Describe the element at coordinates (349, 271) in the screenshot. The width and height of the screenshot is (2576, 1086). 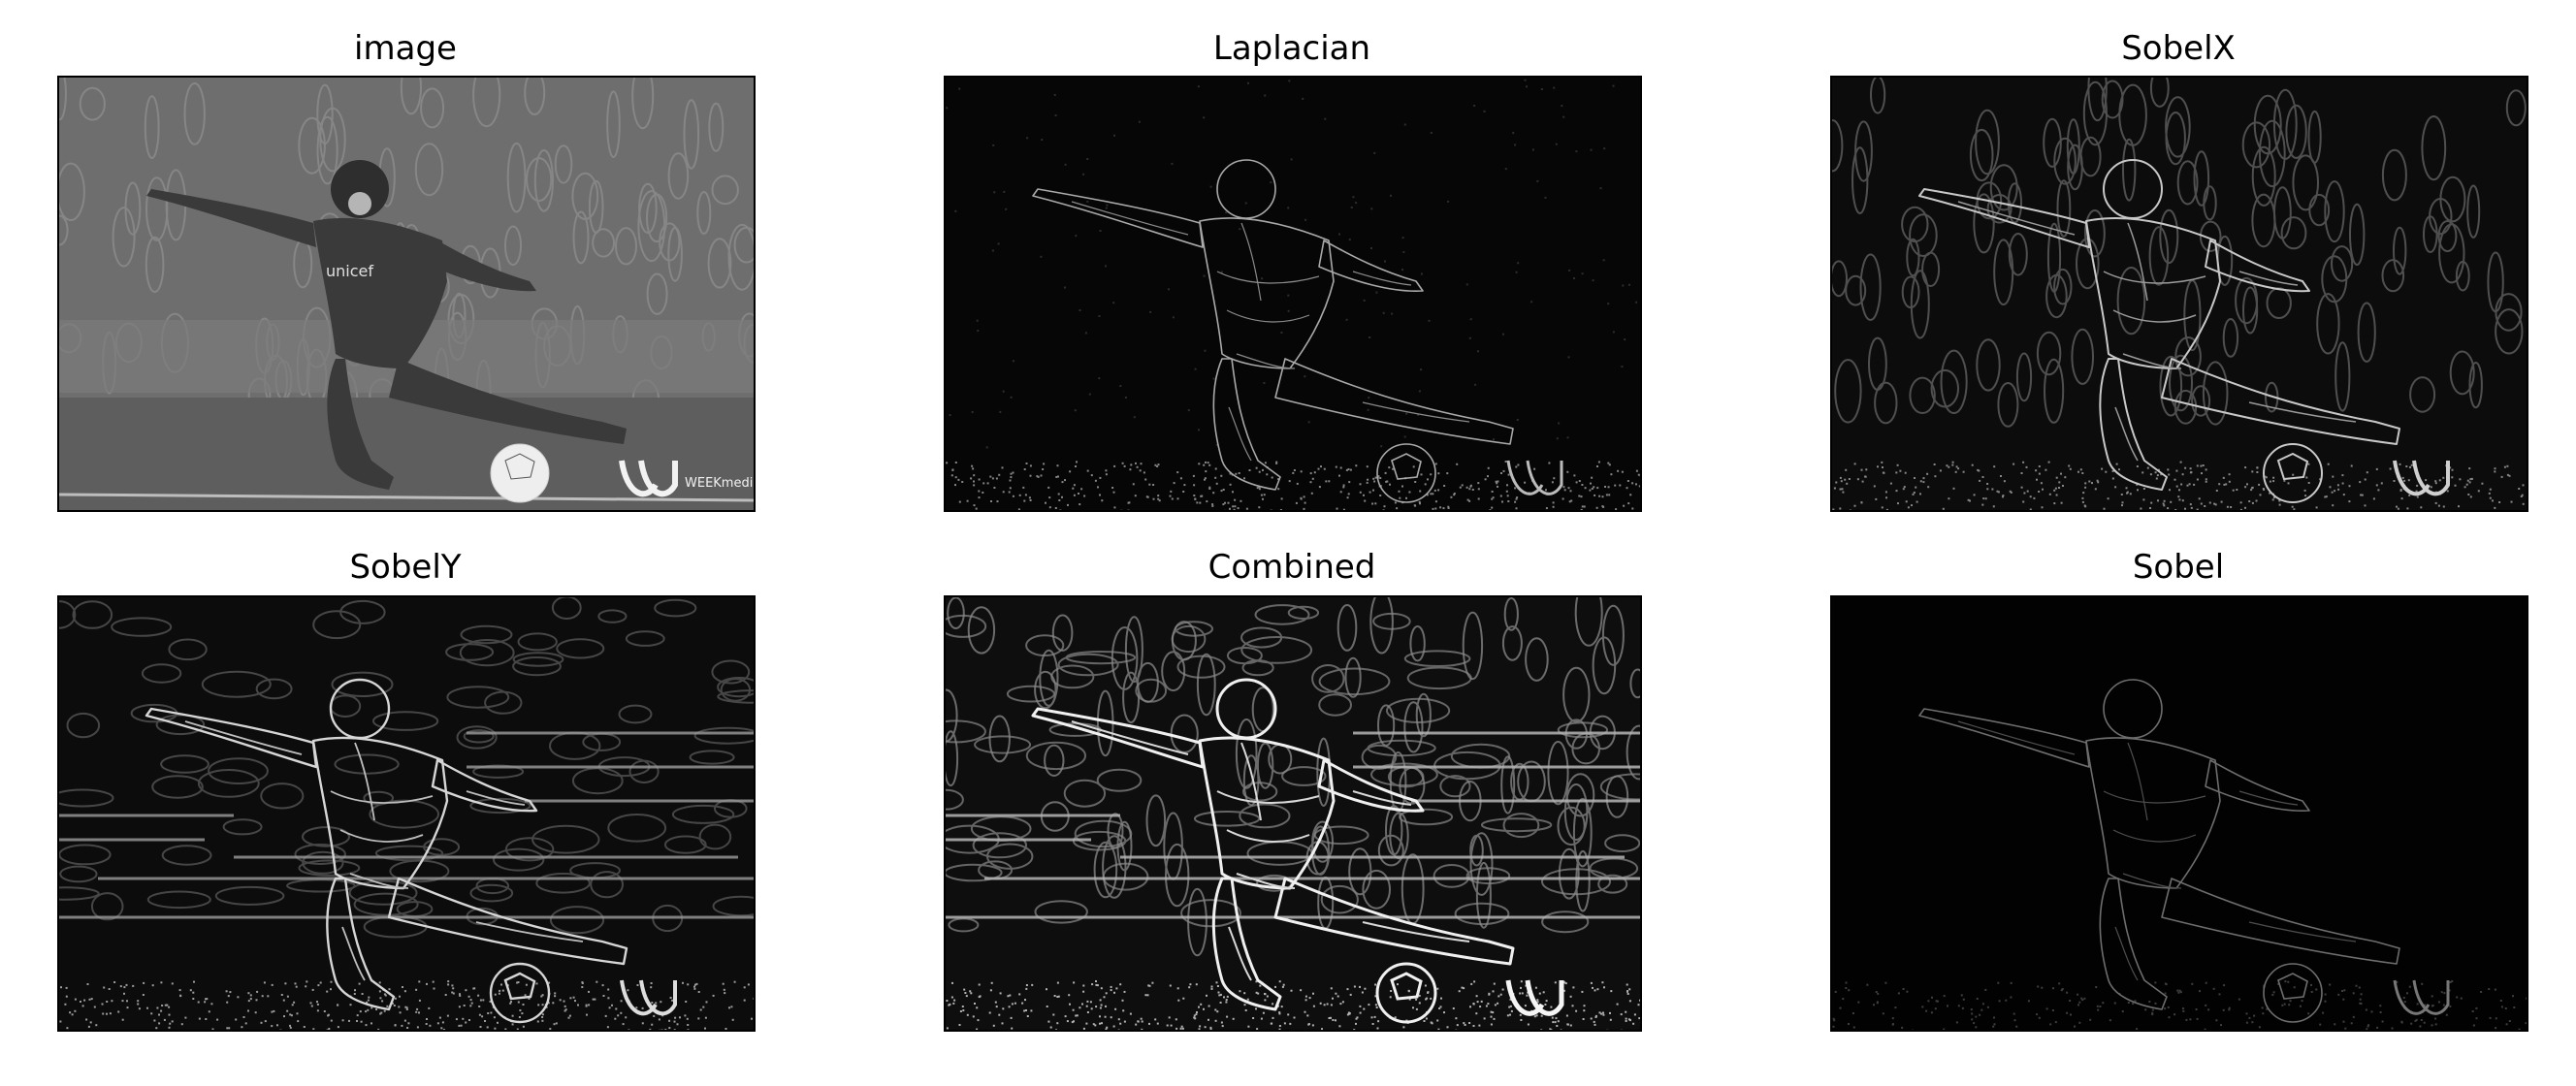
I see `shirt-text: unicef` at that location.